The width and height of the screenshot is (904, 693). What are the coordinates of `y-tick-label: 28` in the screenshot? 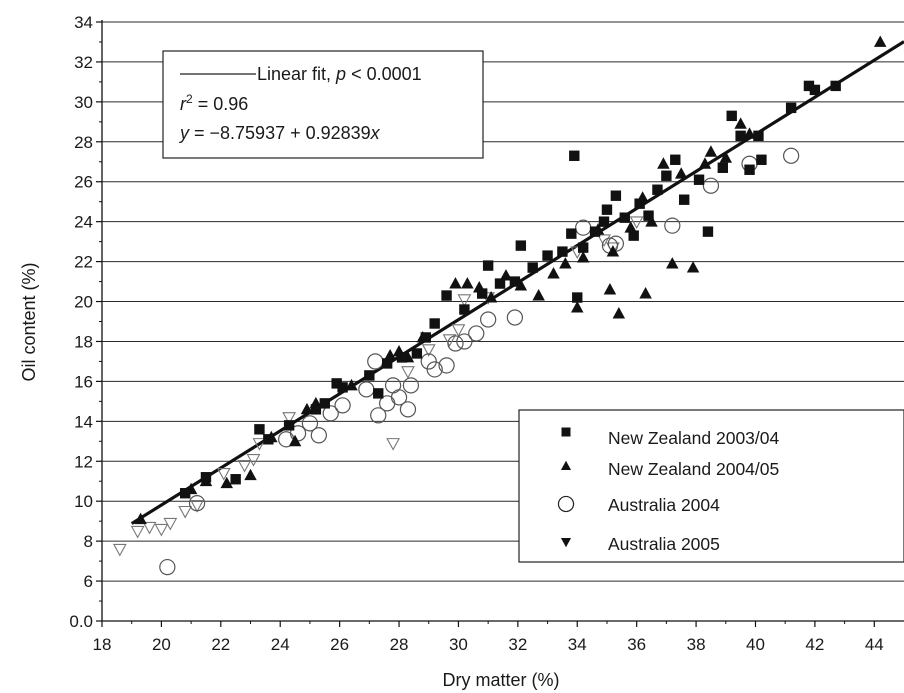 It's located at (83, 142).